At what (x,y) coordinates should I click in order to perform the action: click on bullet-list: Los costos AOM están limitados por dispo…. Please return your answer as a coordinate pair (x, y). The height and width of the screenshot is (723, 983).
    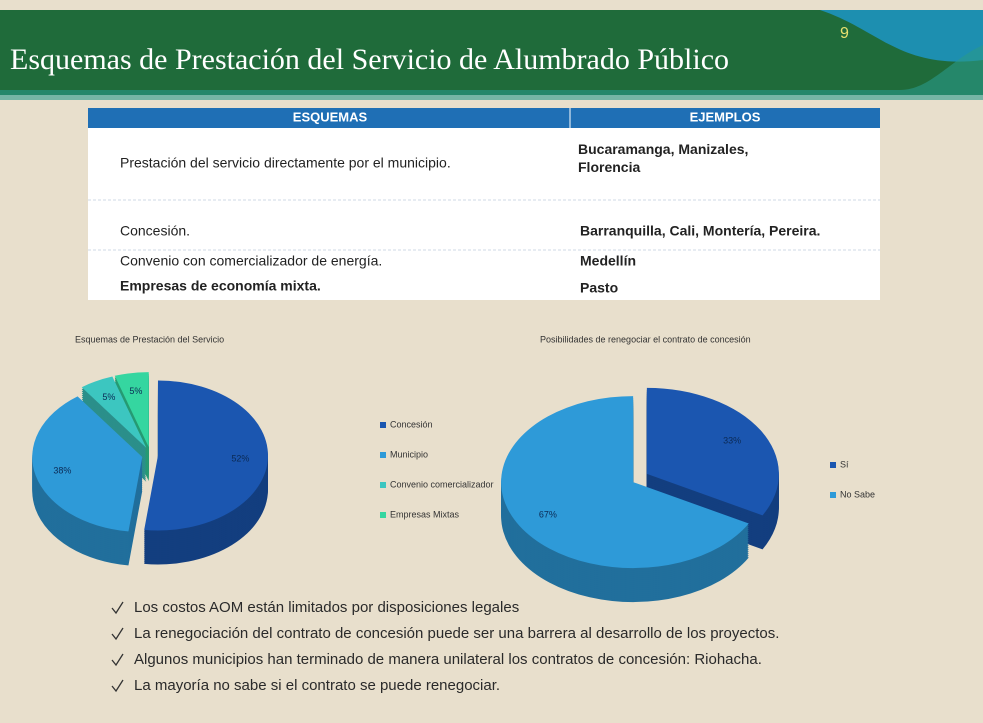
    Looking at the image, I should click on (445, 646).